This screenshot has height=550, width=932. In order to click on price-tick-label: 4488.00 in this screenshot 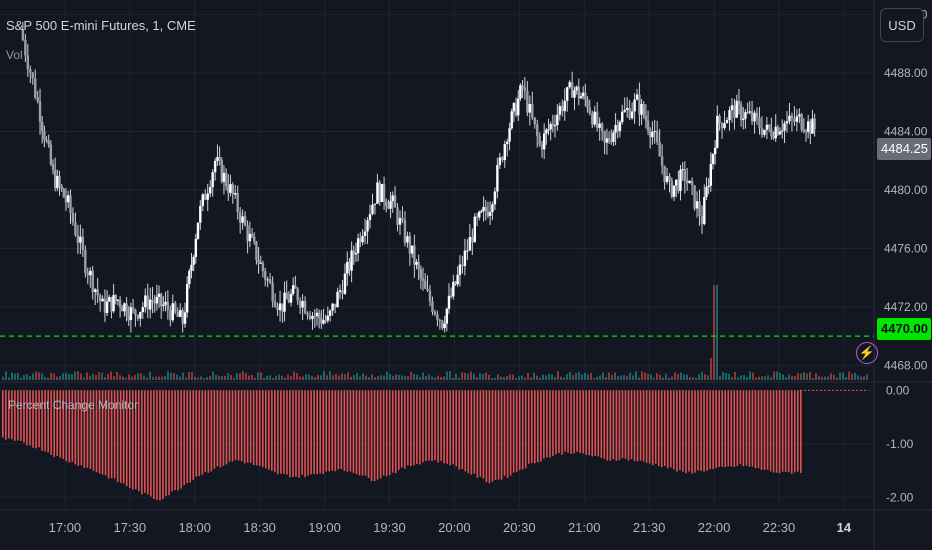, I will do `click(906, 73)`.